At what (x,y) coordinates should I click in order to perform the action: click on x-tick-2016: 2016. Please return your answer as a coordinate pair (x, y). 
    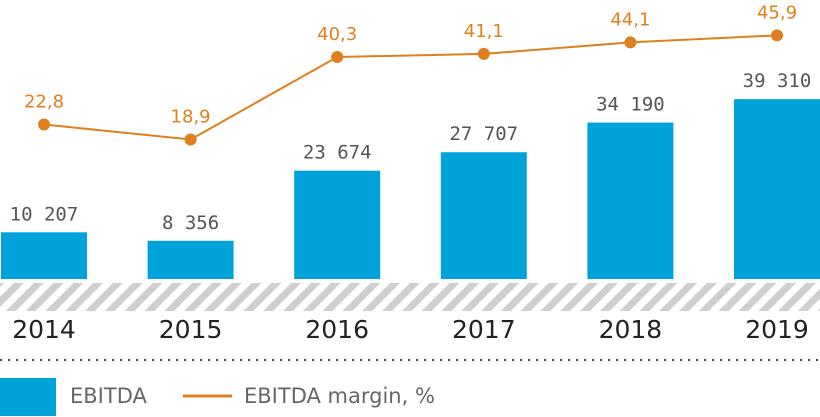
    Looking at the image, I should click on (337, 329).